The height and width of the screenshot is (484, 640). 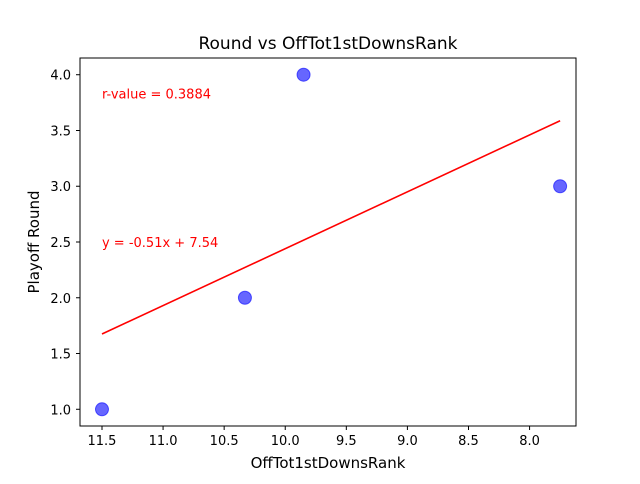 What do you see at coordinates (224, 441) in the screenshot?
I see `x-tick-label: 10.5` at bounding box center [224, 441].